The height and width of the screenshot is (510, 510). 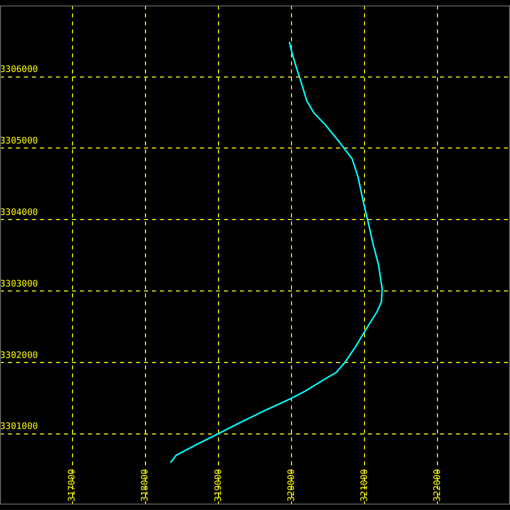 What do you see at coordinates (19, 213) in the screenshot?
I see `y-tick-label: 3304000` at bounding box center [19, 213].